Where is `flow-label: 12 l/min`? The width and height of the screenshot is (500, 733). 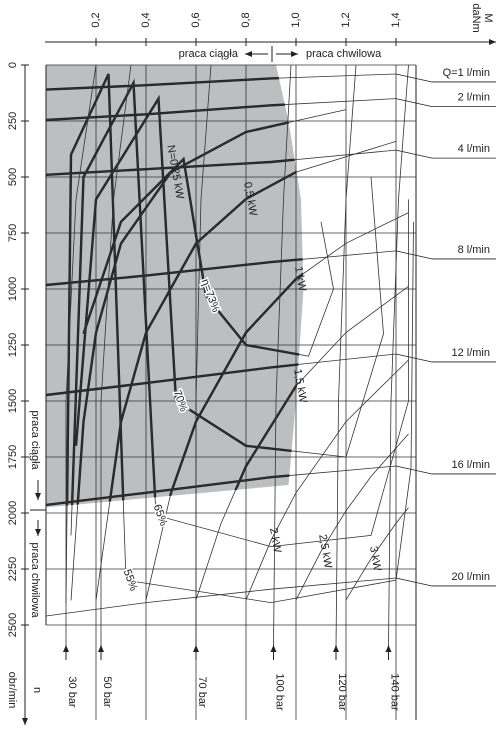 flow-label: 12 l/min is located at coordinates (470, 353).